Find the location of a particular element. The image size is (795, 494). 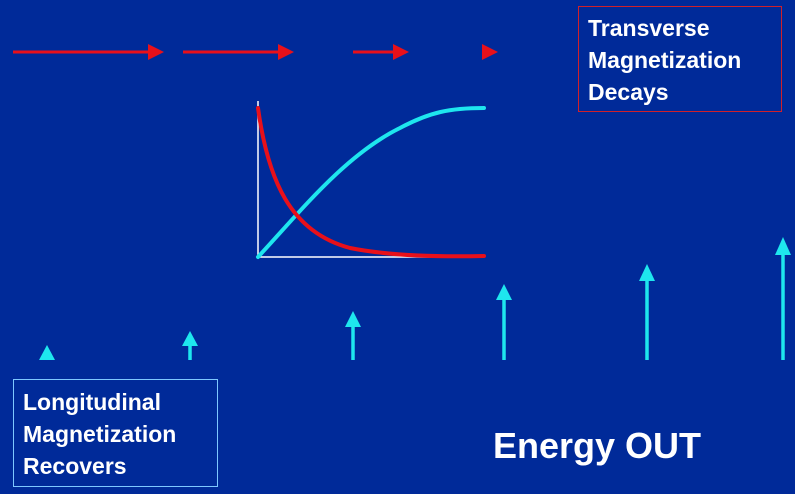

graph-axes is located at coordinates (370, 179).